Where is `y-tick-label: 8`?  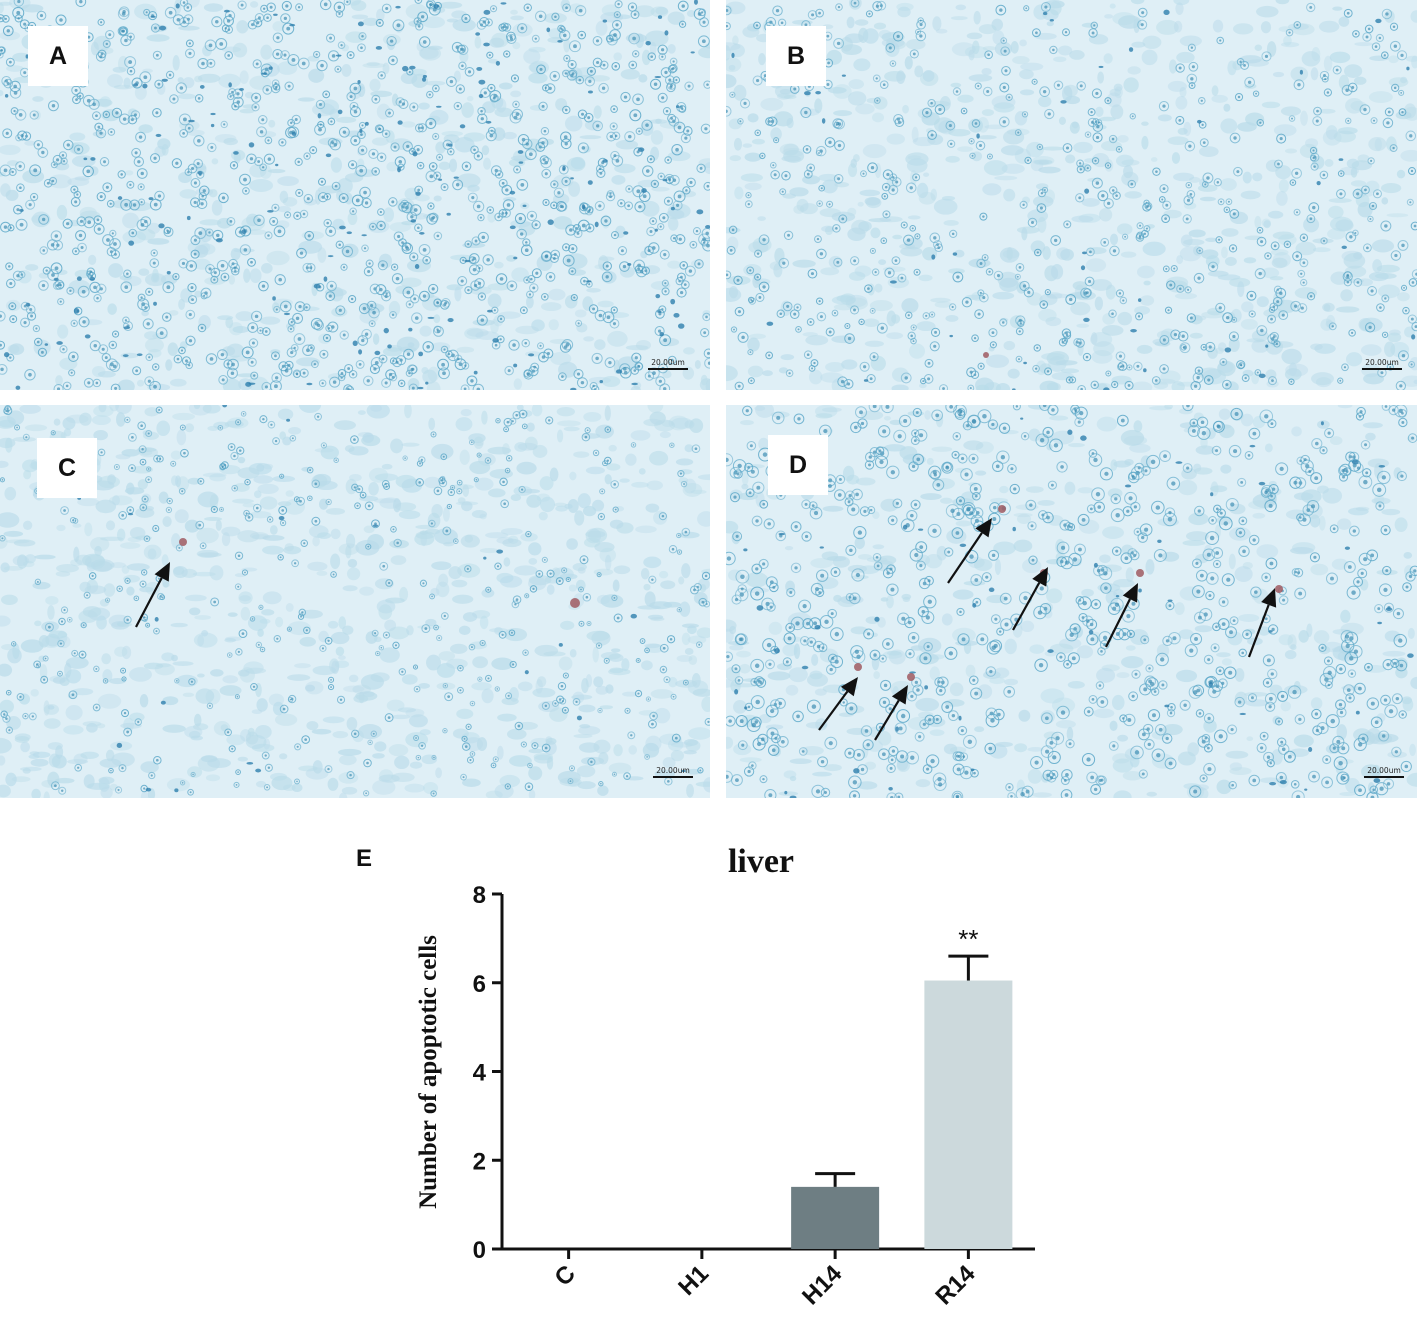
y-tick-label: 8 is located at coordinates (479, 895).